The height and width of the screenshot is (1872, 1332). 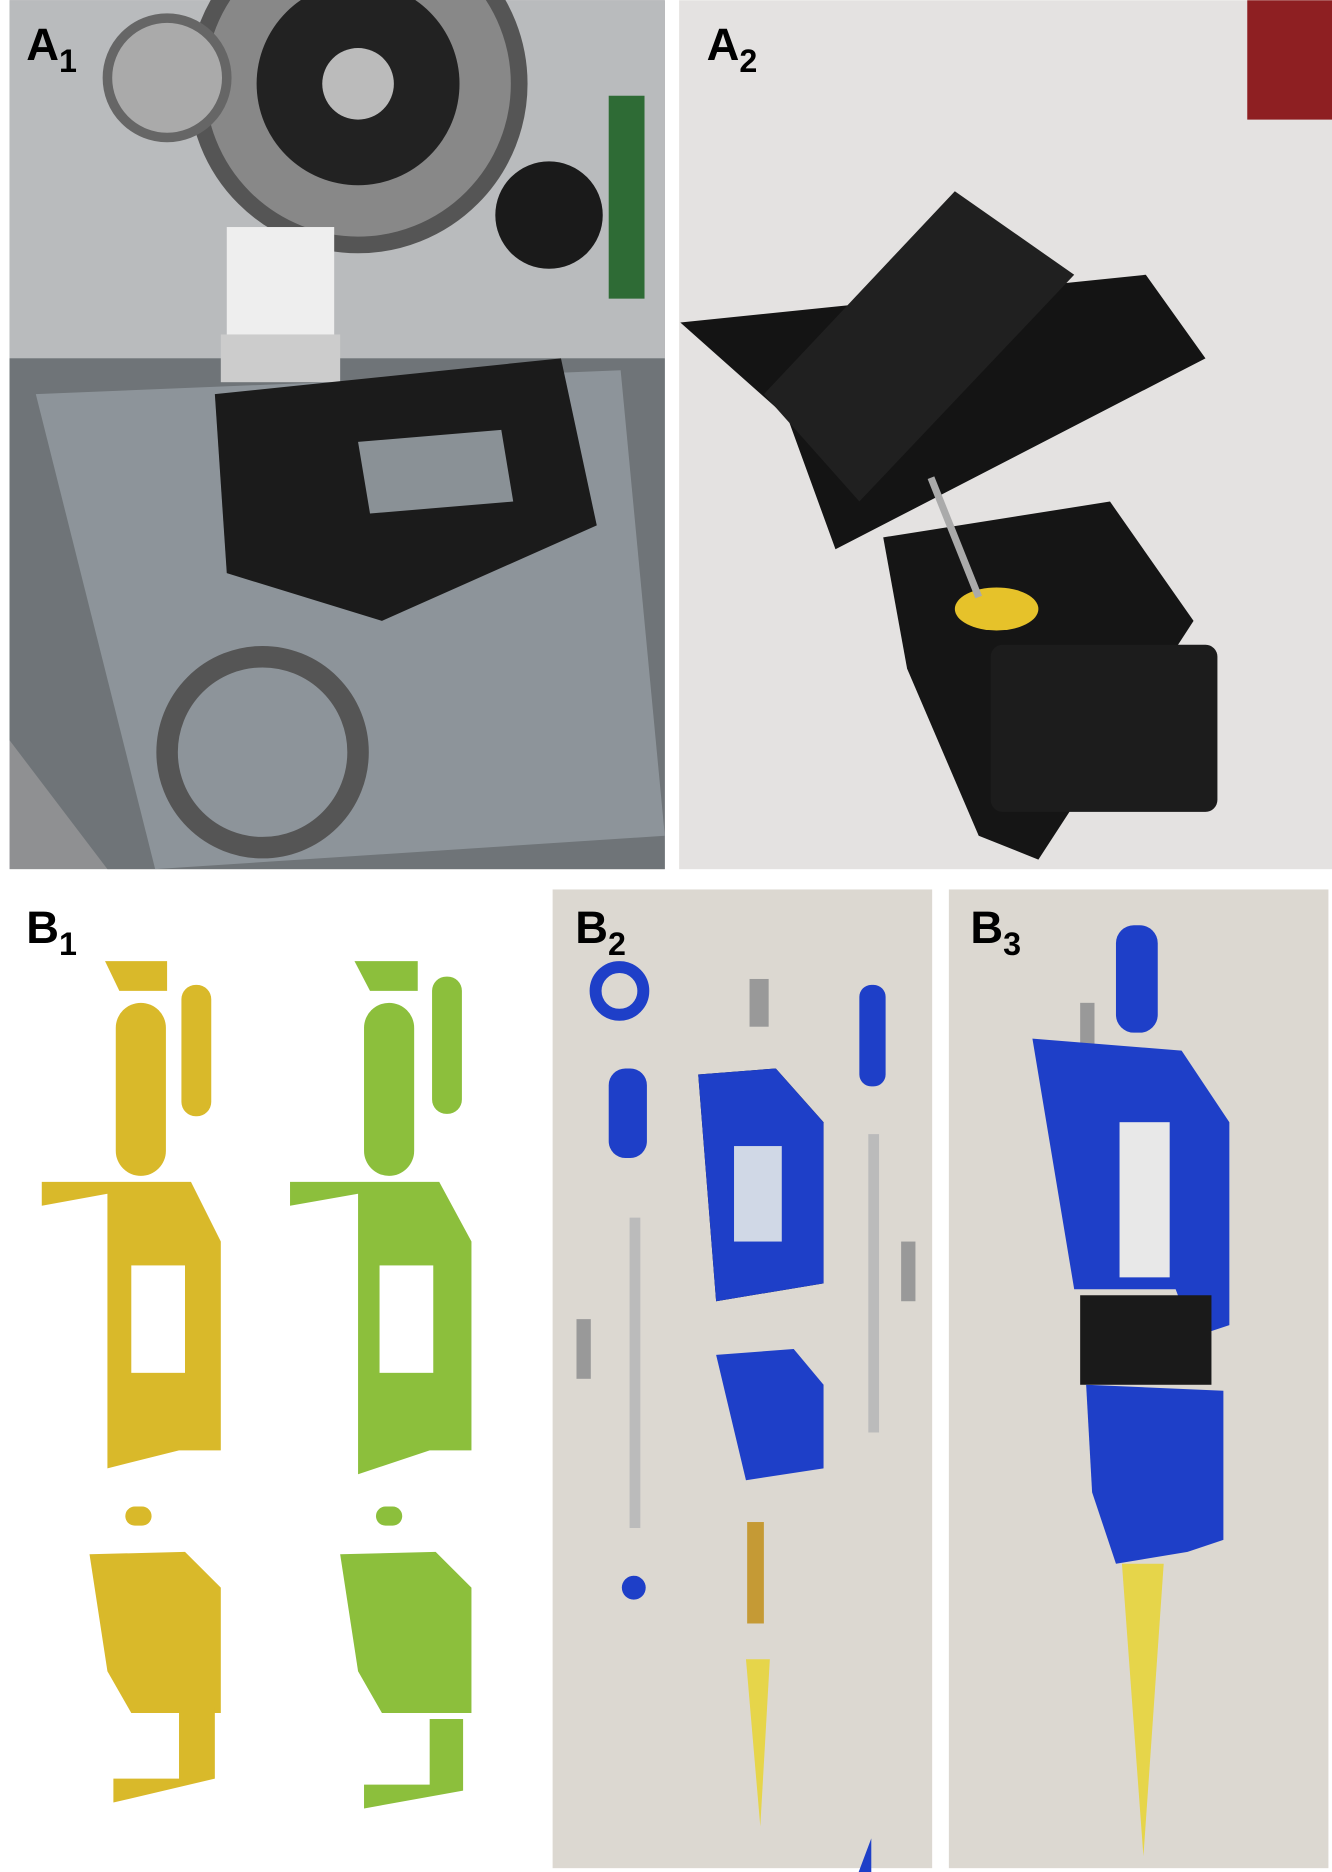 I want to click on panel-label: B1, so click(x=51, y=932).